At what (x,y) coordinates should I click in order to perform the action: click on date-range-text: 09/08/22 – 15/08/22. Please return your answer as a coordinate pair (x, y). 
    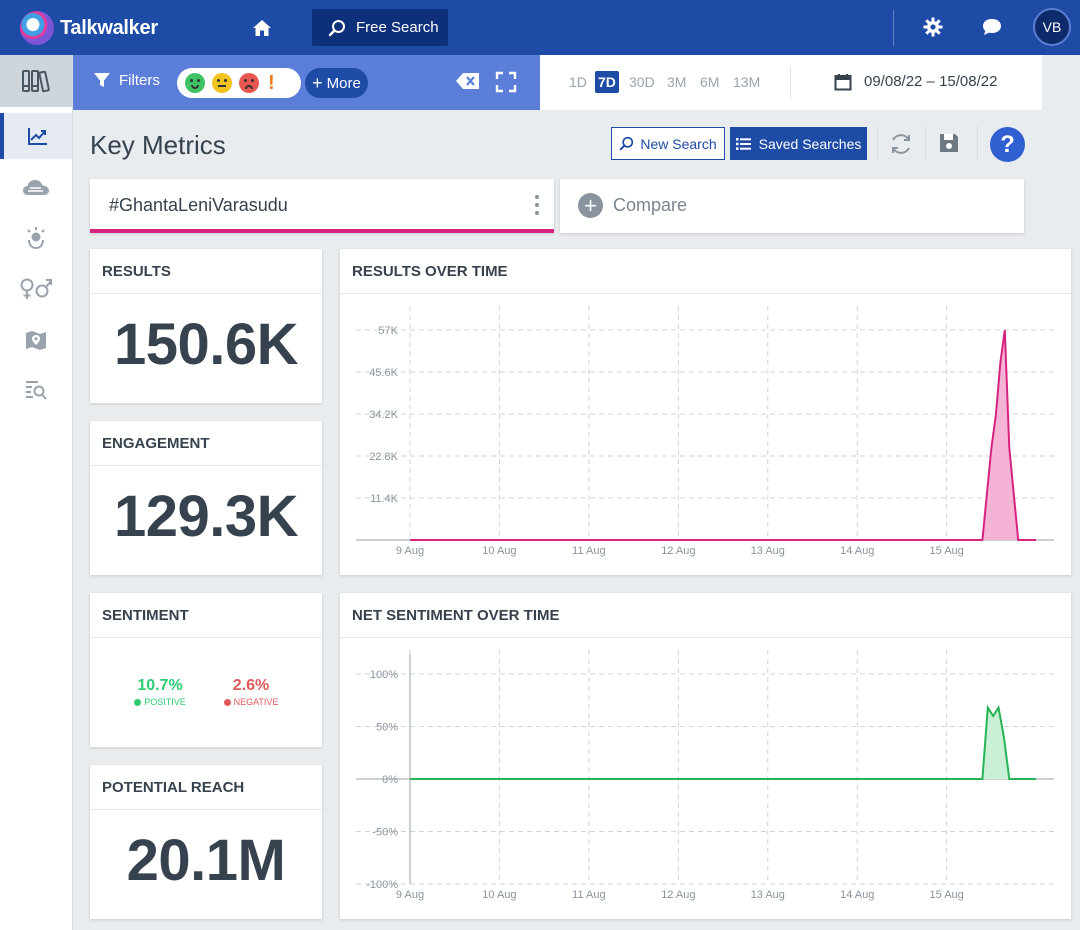
    Looking at the image, I should click on (931, 81).